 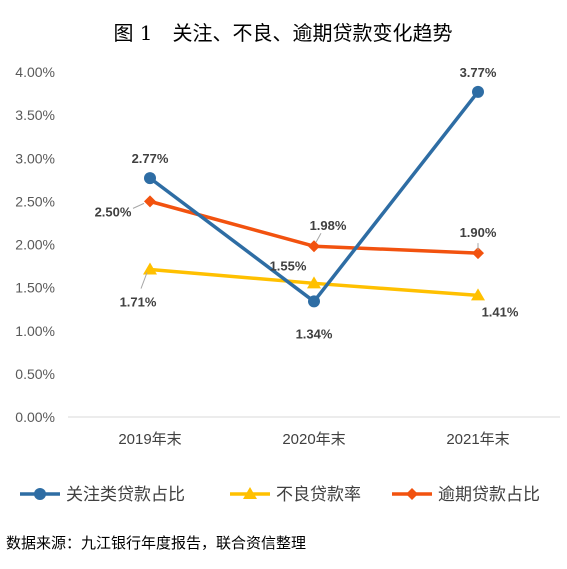 I want to click on y-tick-label: 3.50%, so click(x=35, y=115).